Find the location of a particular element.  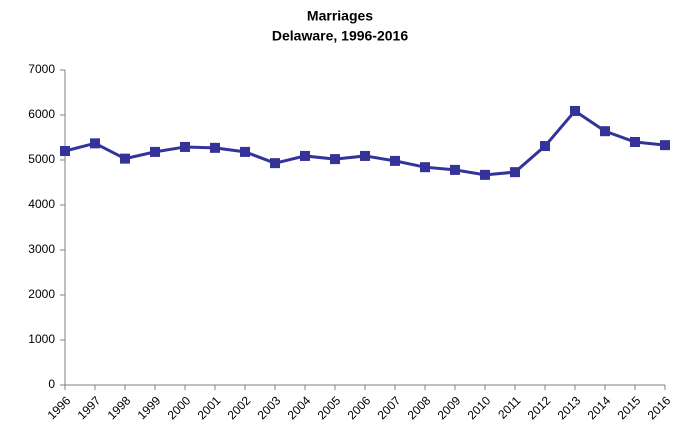

y-tick-label: 1000 is located at coordinates (41, 339).